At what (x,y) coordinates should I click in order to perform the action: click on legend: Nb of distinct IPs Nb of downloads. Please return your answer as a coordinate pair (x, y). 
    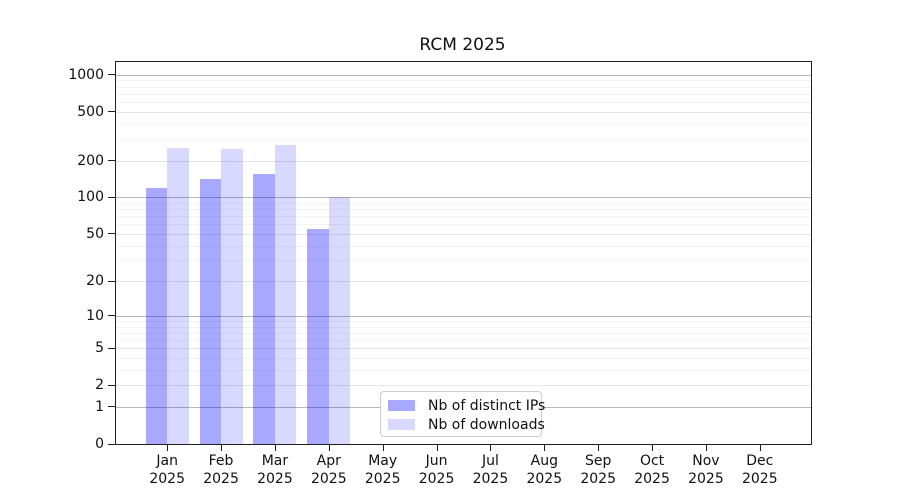
    Looking at the image, I should click on (462, 414).